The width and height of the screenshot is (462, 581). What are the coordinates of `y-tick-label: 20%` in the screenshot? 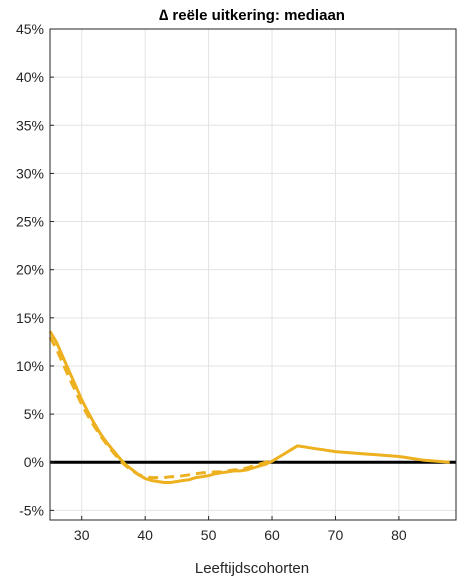 It's located at (30, 270).